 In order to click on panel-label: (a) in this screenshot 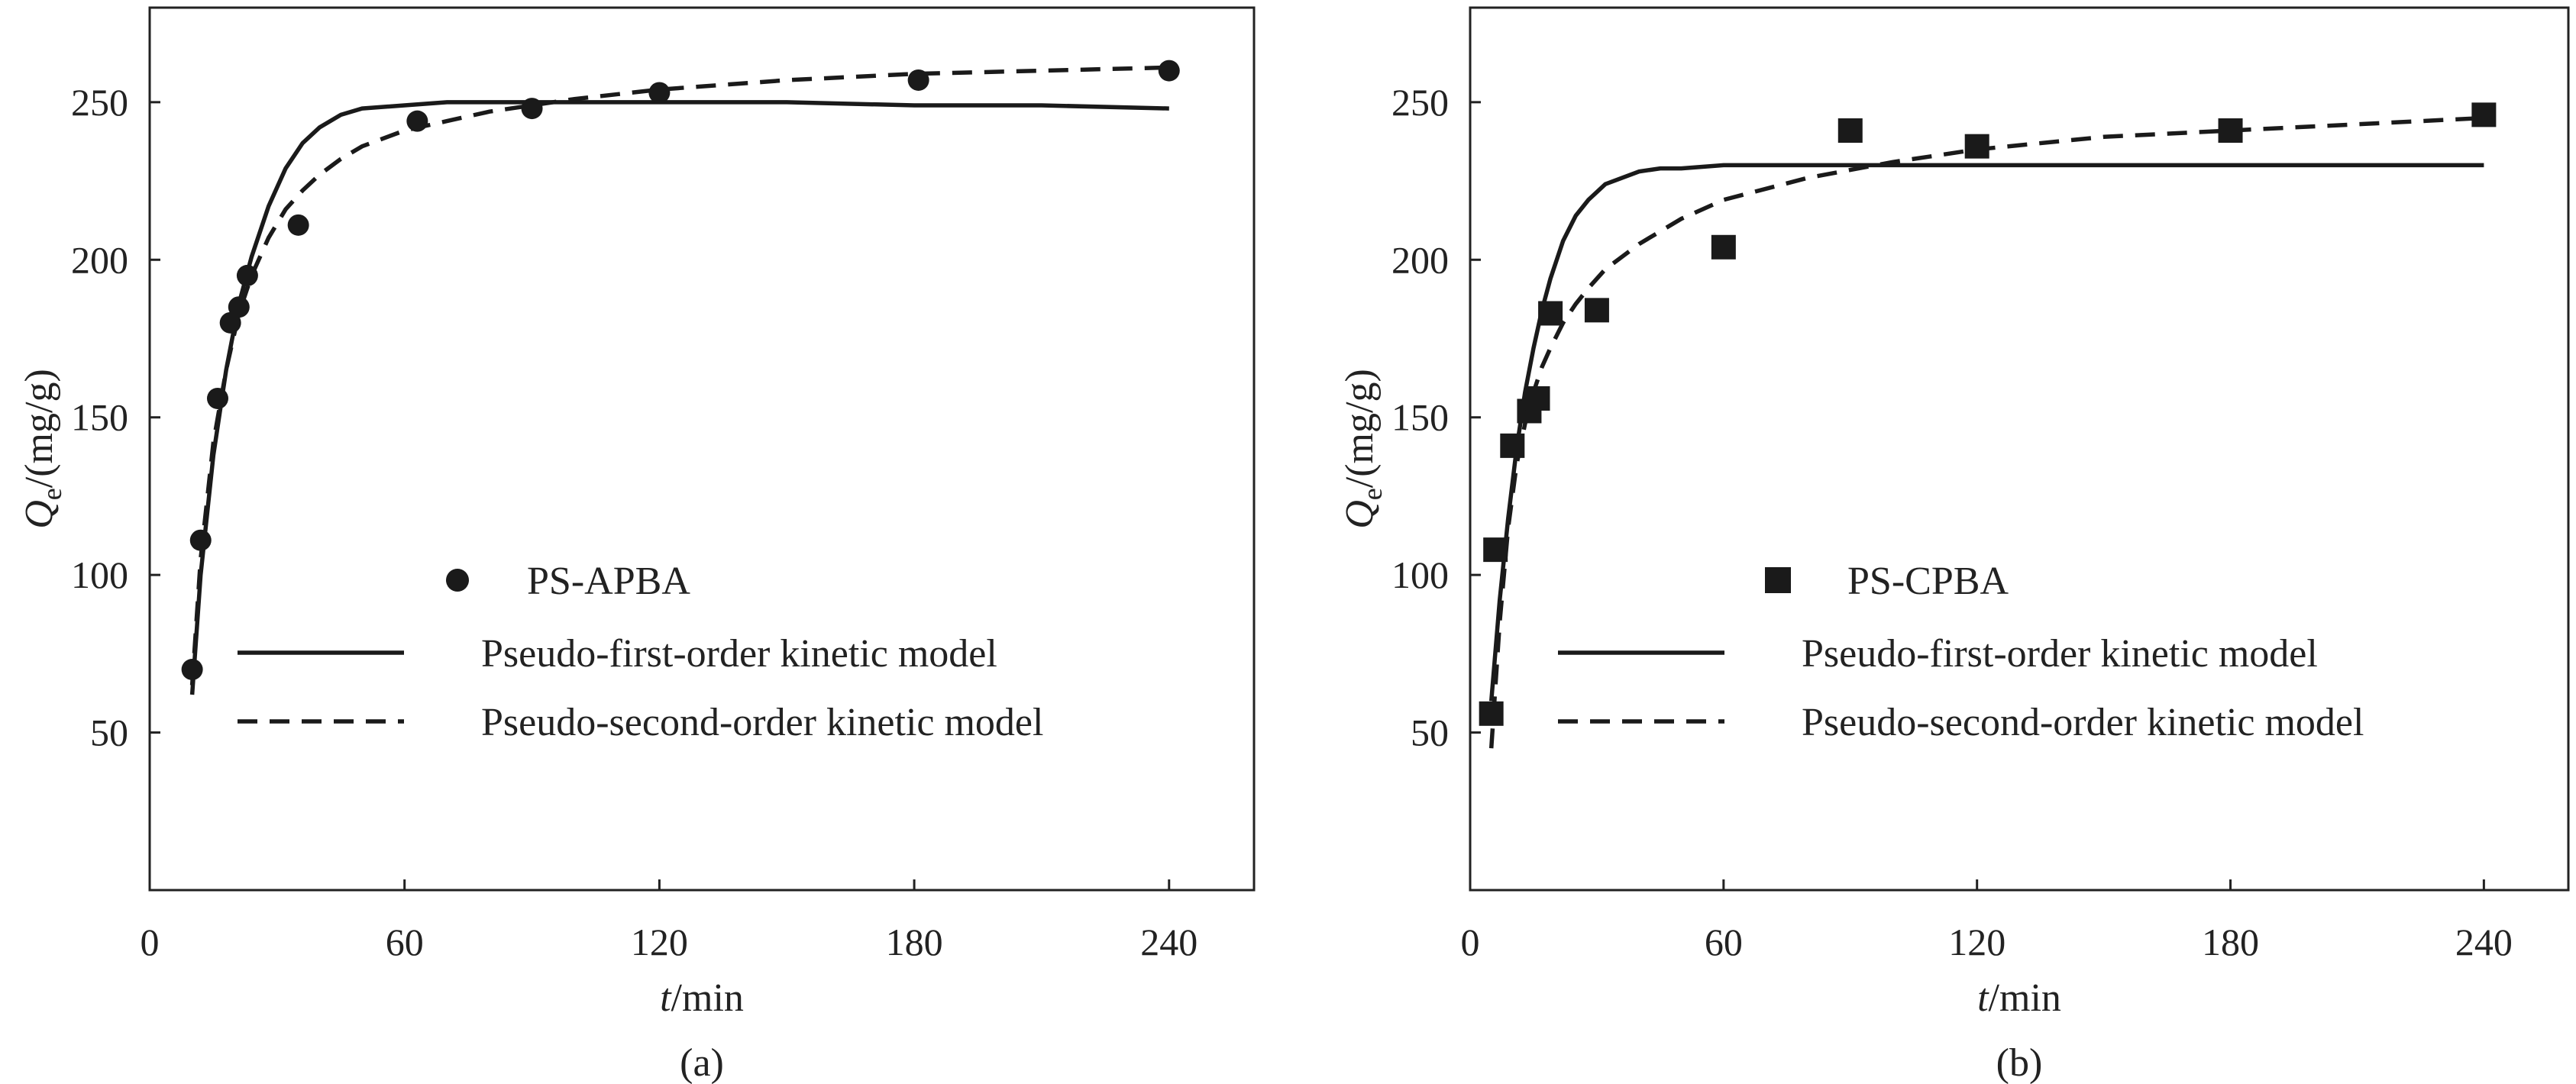, I will do `click(702, 1062)`.